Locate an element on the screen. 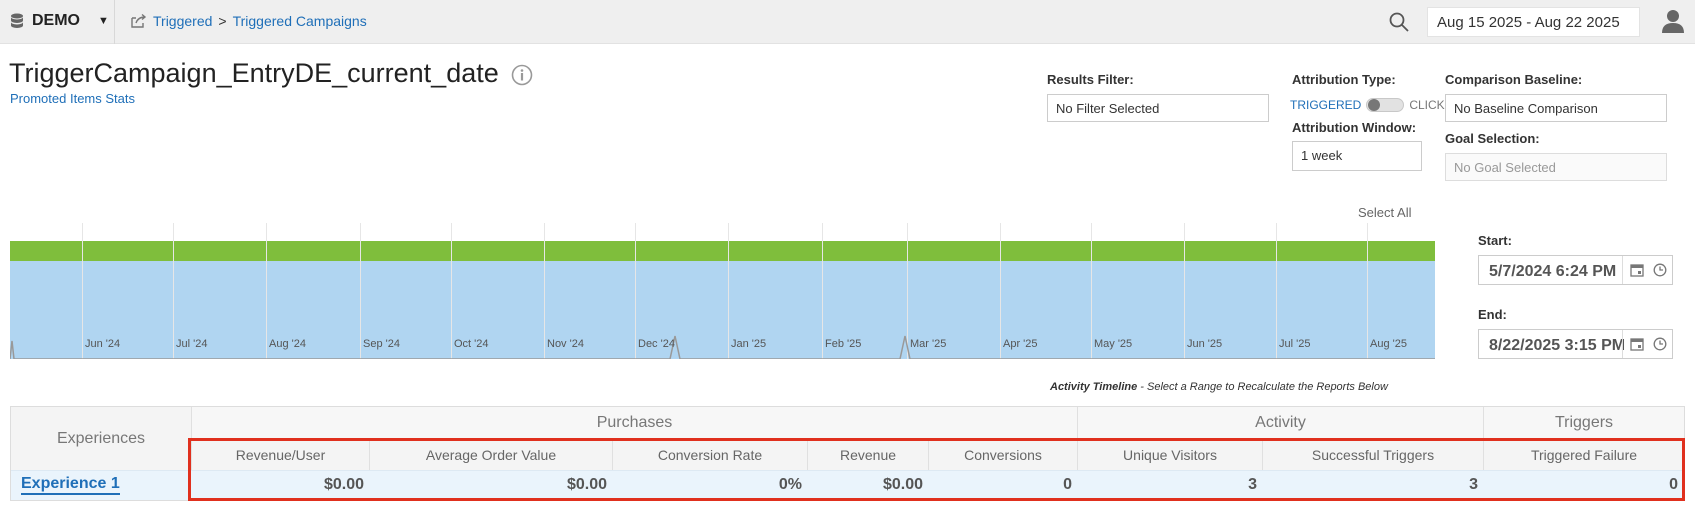 The width and height of the screenshot is (1695, 510). group-header-activity: Activity is located at coordinates (1281, 423).